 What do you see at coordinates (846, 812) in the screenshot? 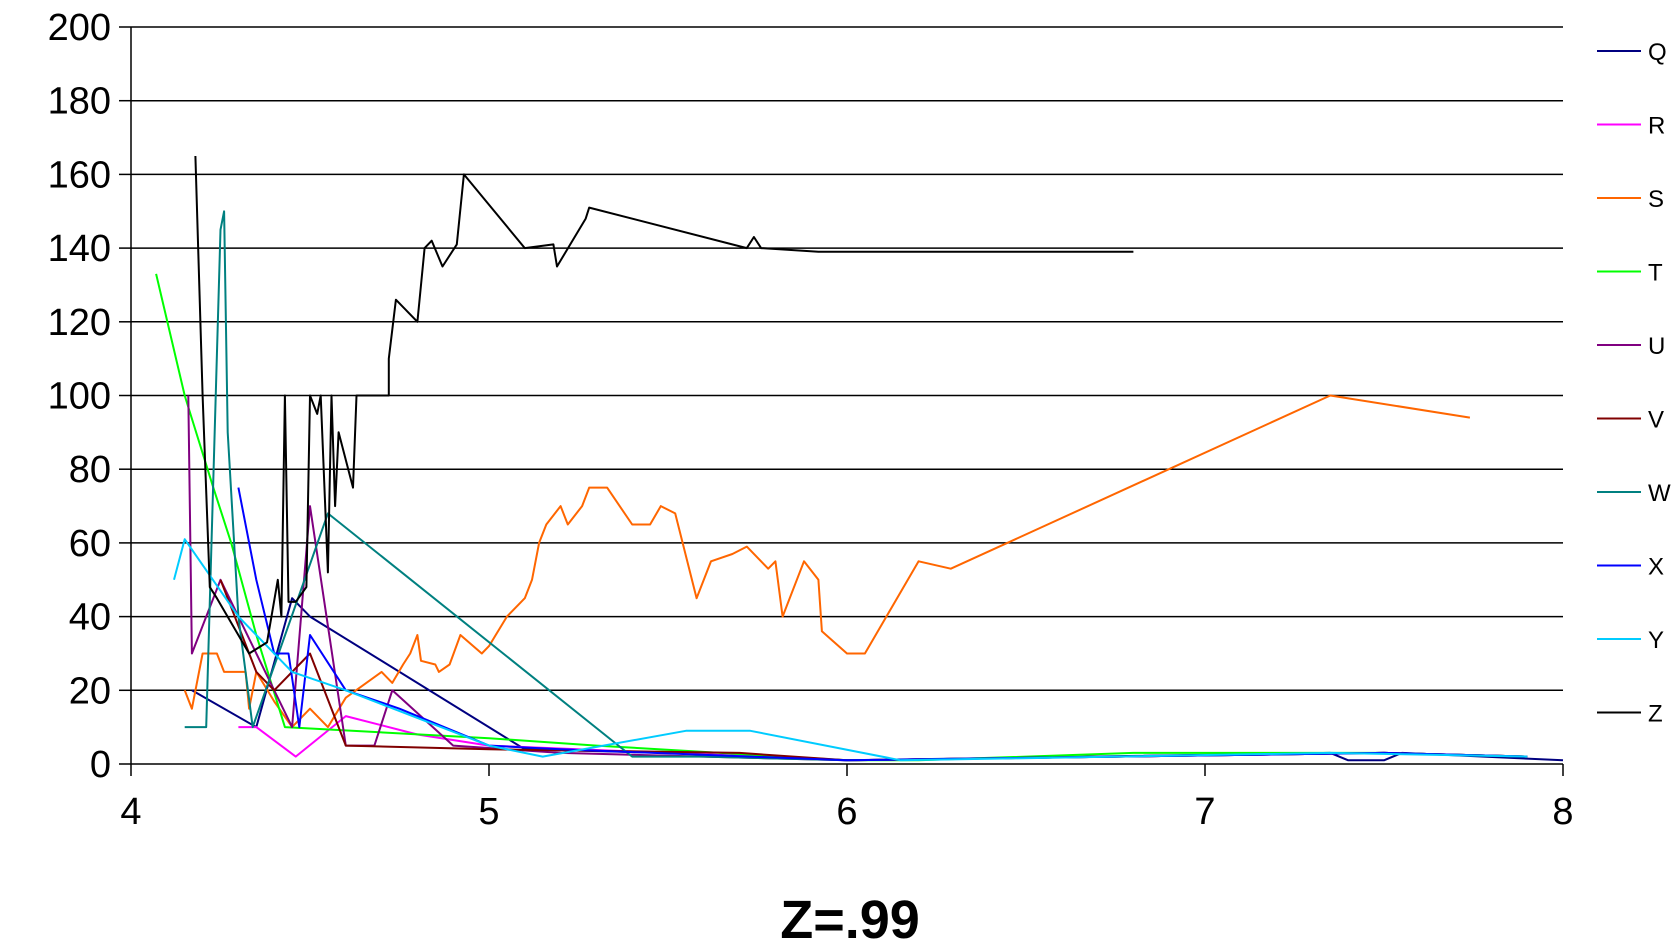
I see `x-tick-label: 6` at bounding box center [846, 812].